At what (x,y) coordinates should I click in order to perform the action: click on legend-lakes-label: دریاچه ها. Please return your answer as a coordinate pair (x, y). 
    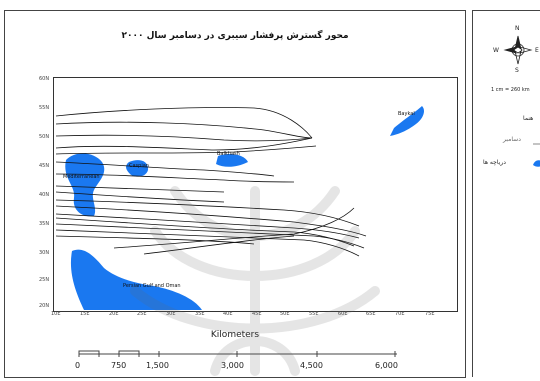
    Looking at the image, I should click on (494, 162).